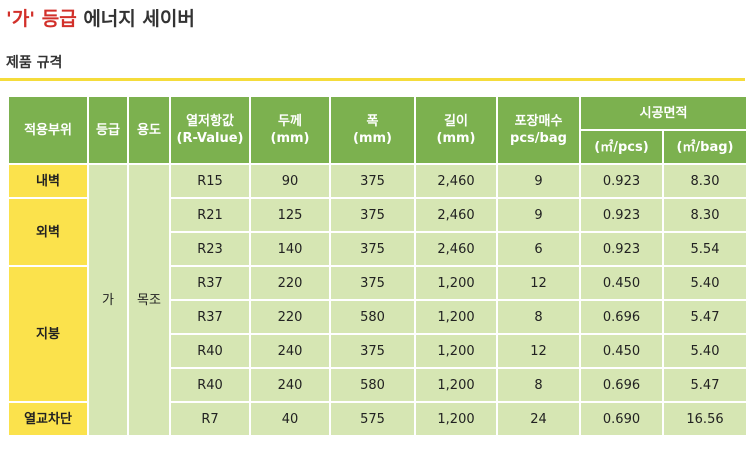  Describe the element at coordinates (210, 215) in the screenshot. I see `data-cell: R21` at that location.